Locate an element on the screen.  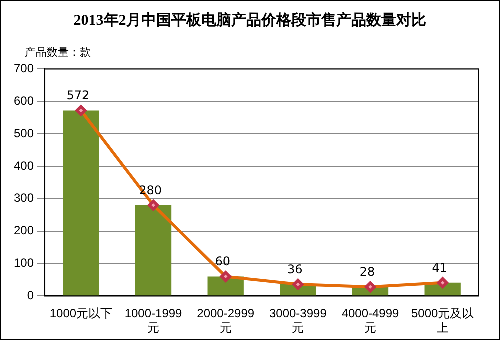
chart-title: 2013年2月中国平板电脑产品价格段市售产品数量对比 is located at coordinates (250, 20).